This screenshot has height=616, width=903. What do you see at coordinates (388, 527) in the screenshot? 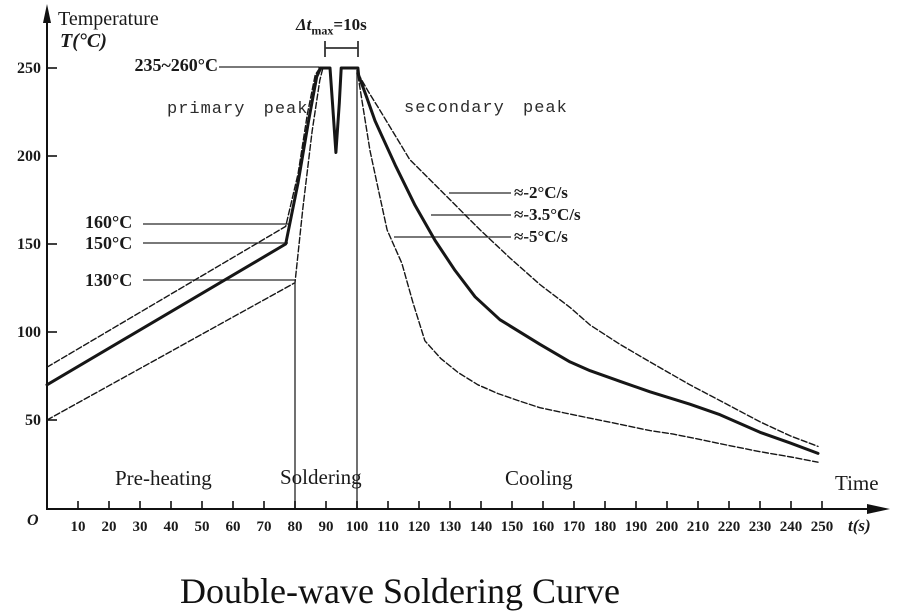
I see `x-tick-label: 110` at bounding box center [388, 527].